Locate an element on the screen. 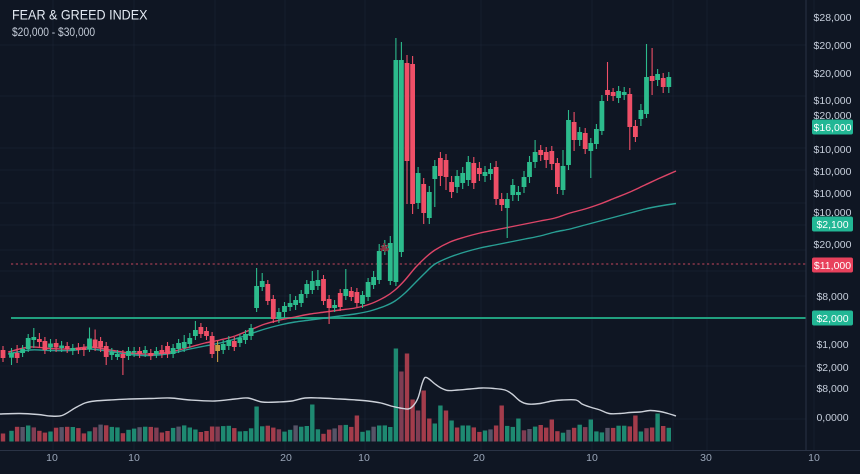  svg-text: $2,100 is located at coordinates (832, 225).